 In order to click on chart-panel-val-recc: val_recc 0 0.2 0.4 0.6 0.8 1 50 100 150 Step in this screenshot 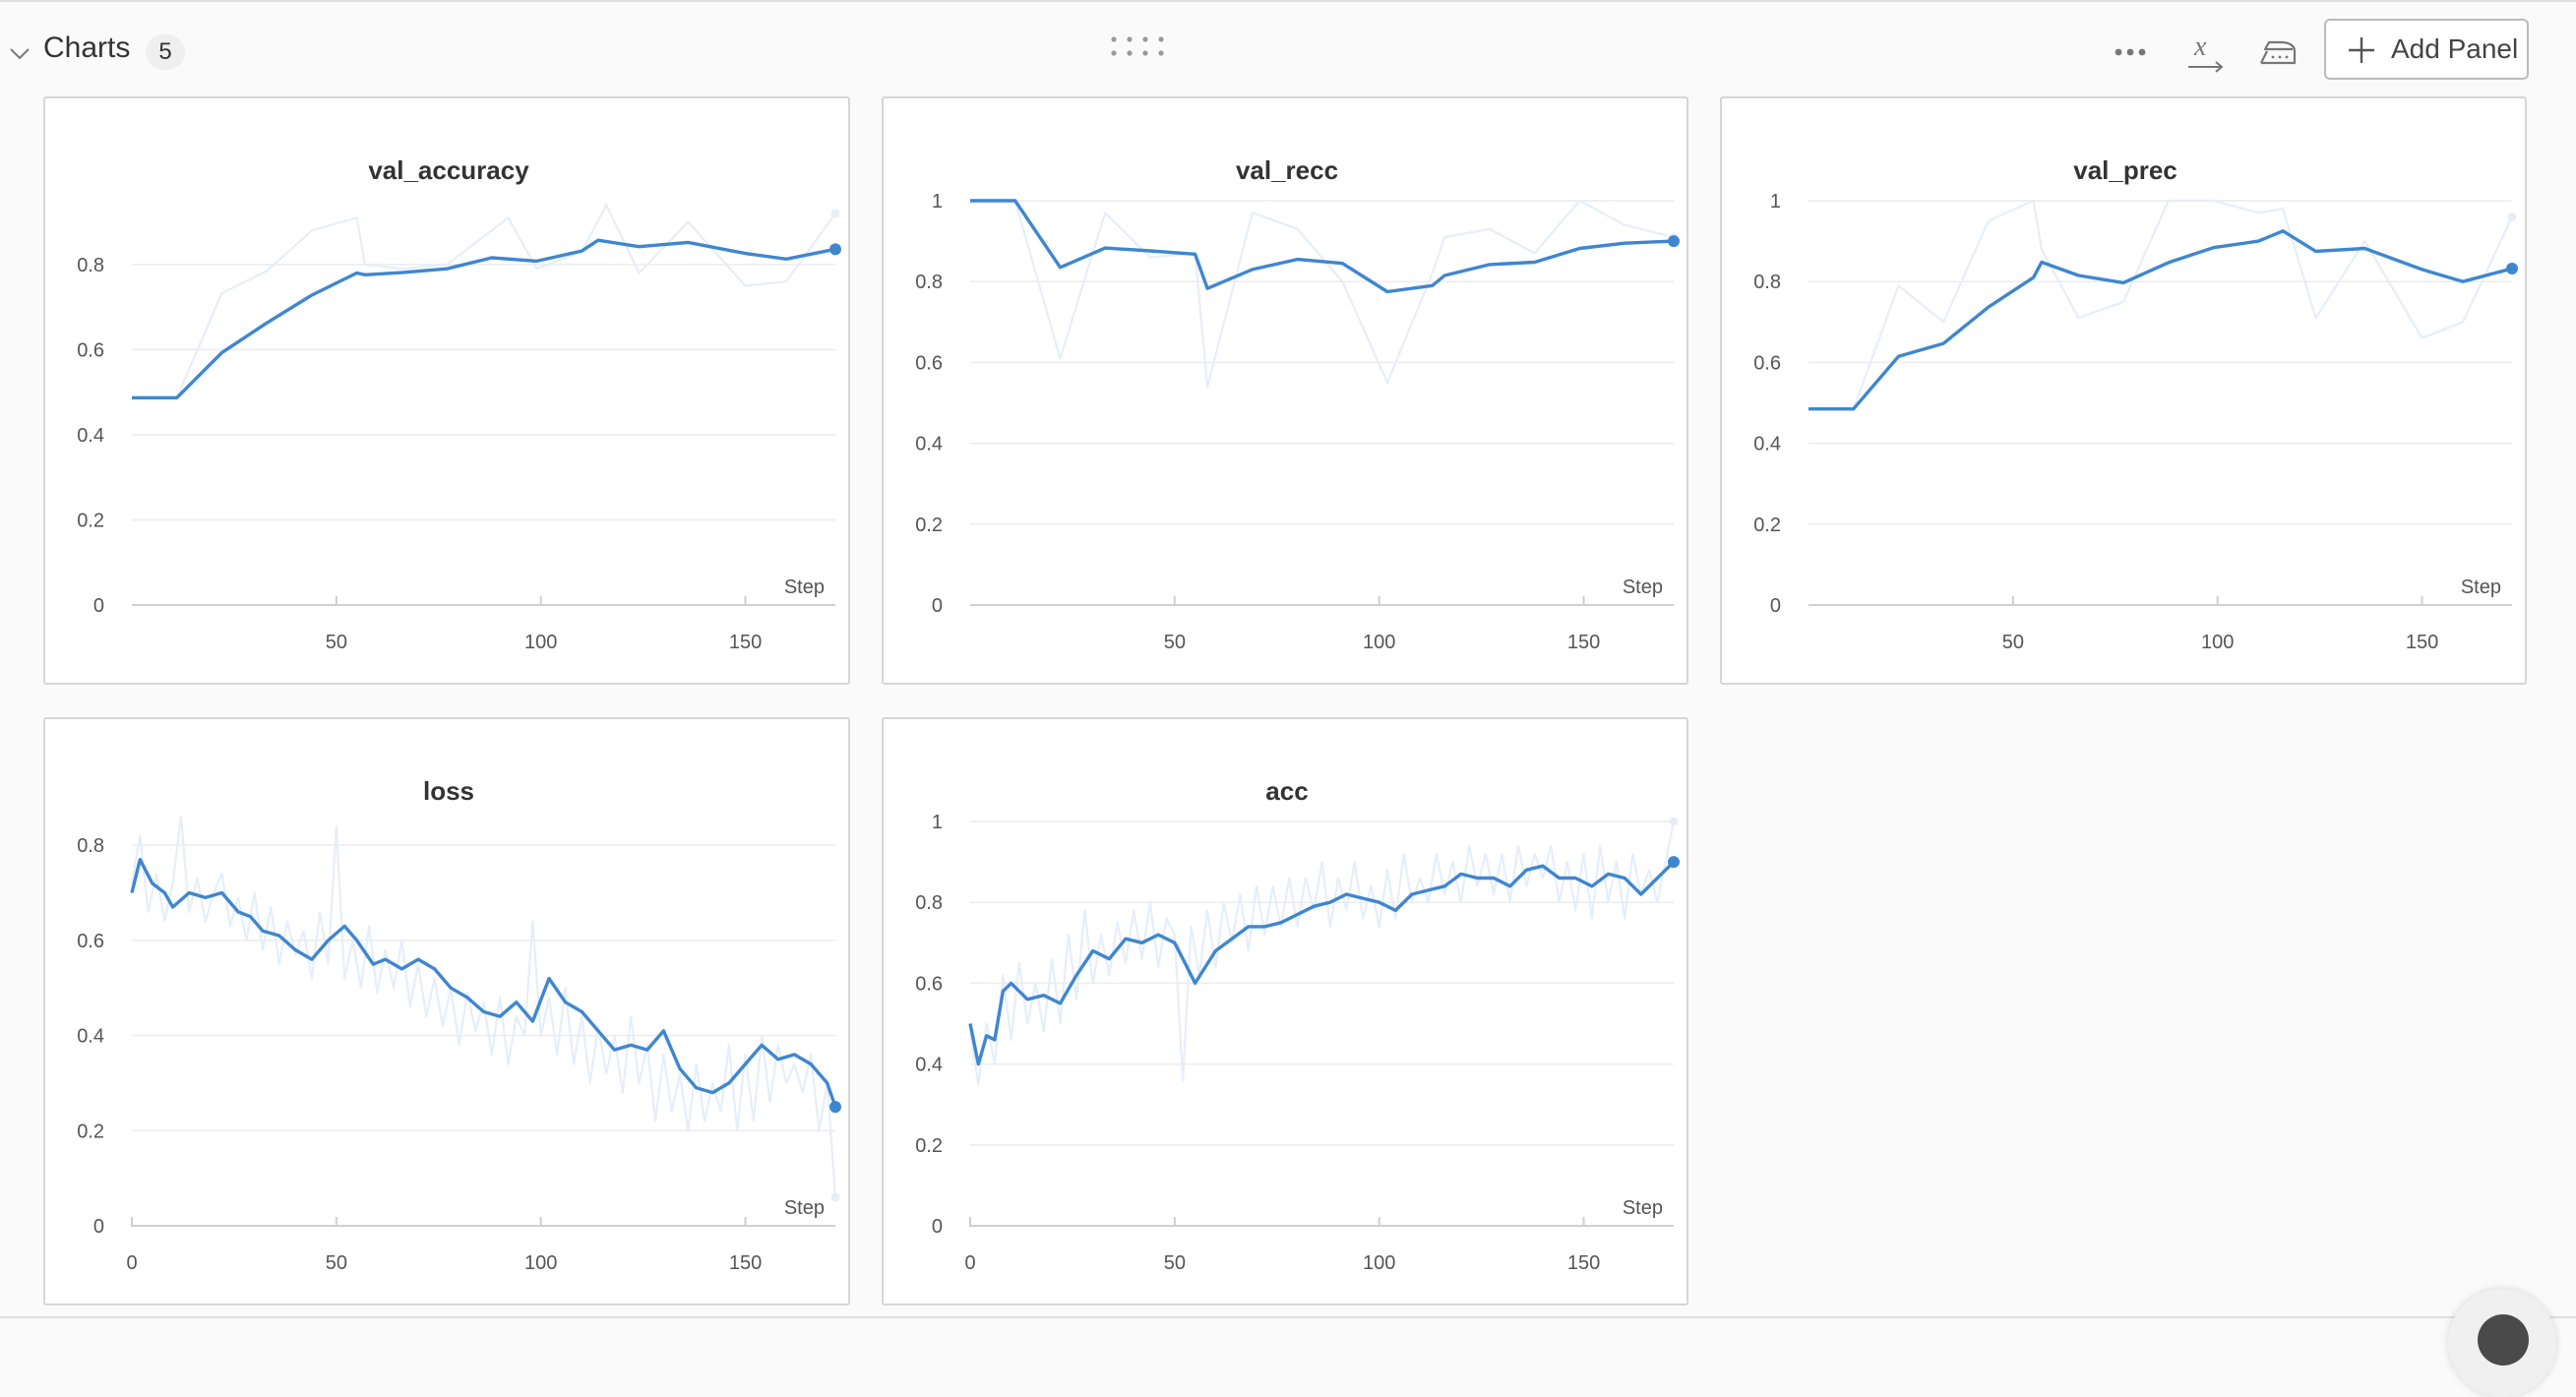, I will do `click(1285, 390)`.